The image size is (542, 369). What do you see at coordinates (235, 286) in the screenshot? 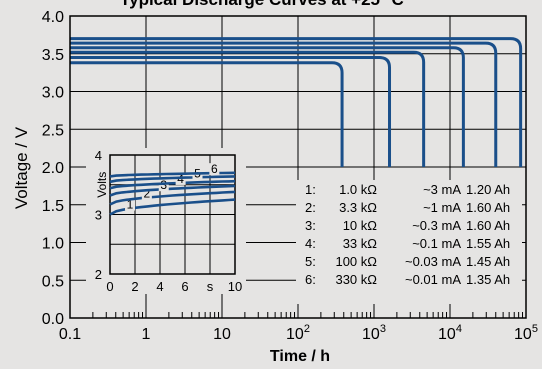
I see `inset-x-tick-label: 10` at bounding box center [235, 286].